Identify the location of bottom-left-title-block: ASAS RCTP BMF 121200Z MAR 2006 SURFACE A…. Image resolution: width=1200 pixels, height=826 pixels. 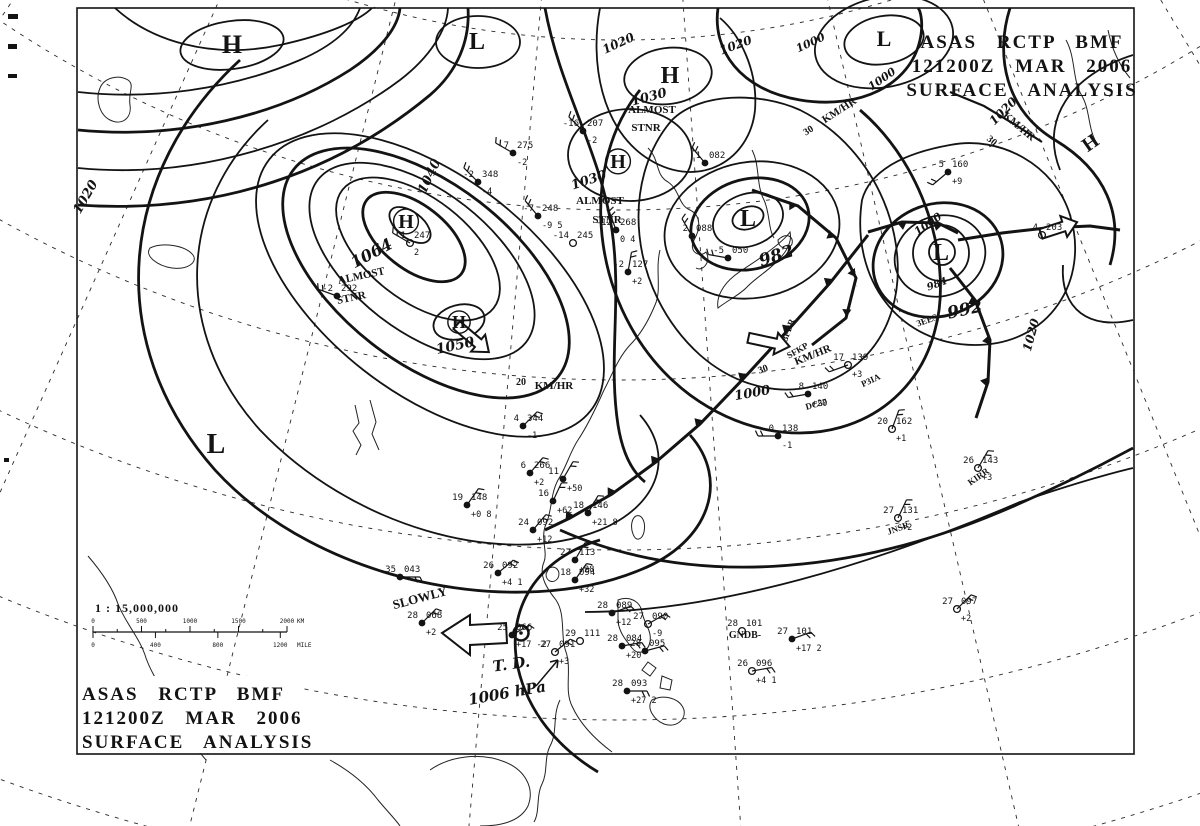
(195, 714).